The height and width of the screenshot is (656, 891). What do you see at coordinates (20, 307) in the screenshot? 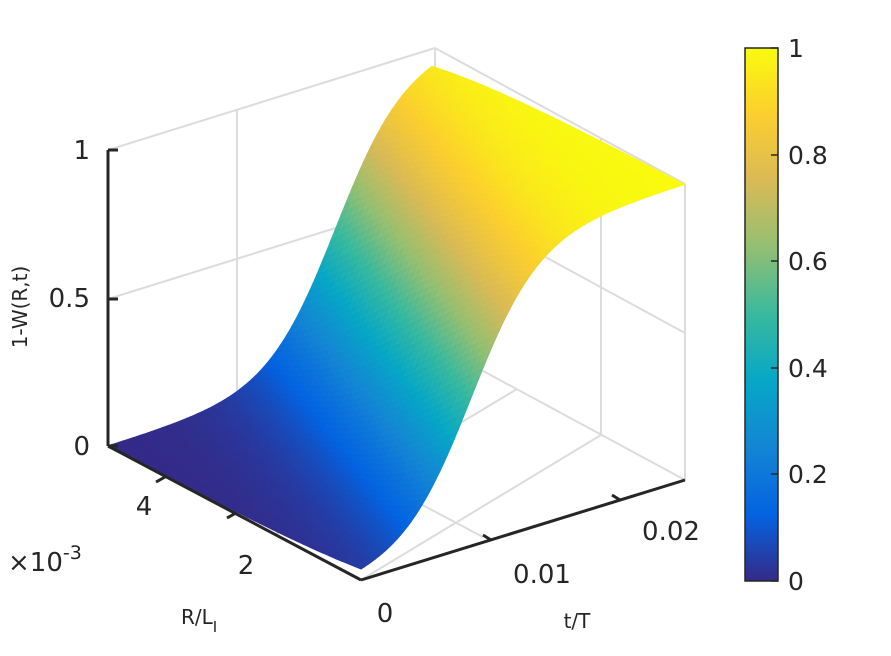
I see `z-axis-label: 1-W(R,t)` at bounding box center [20, 307].